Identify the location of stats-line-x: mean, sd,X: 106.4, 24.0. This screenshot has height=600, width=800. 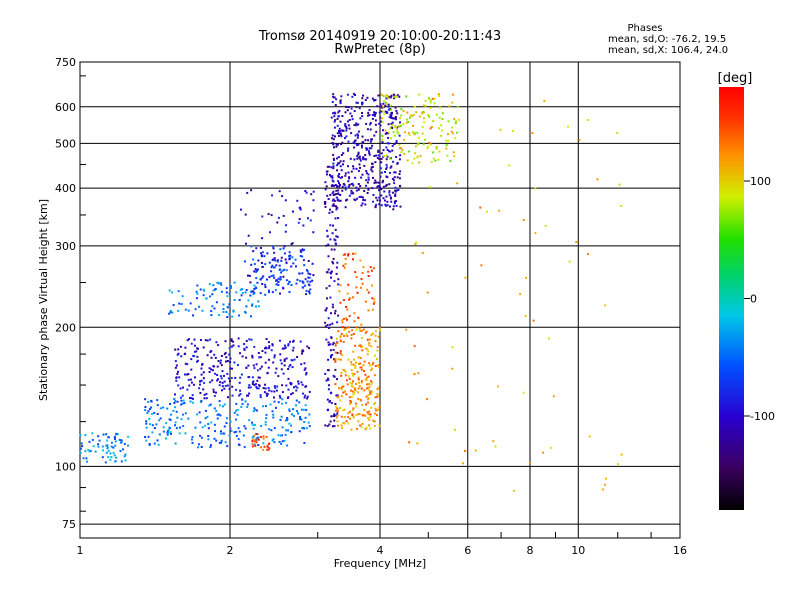
(668, 50).